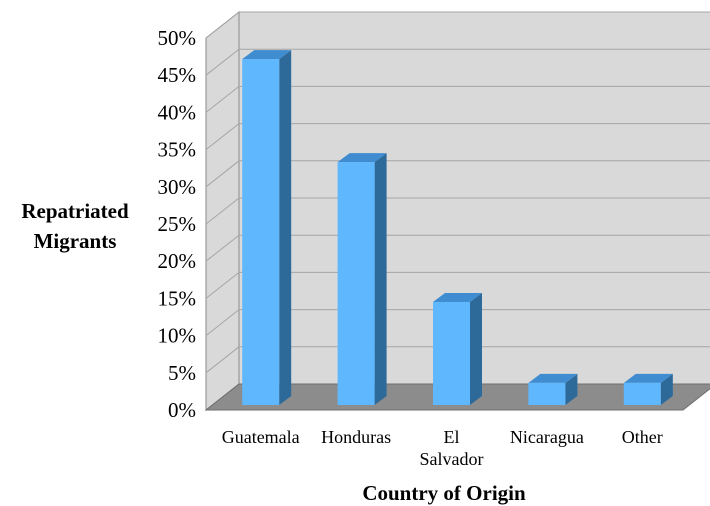 The image size is (710, 506). What do you see at coordinates (177, 261) in the screenshot?
I see `y-tick-label: 20%` at bounding box center [177, 261].